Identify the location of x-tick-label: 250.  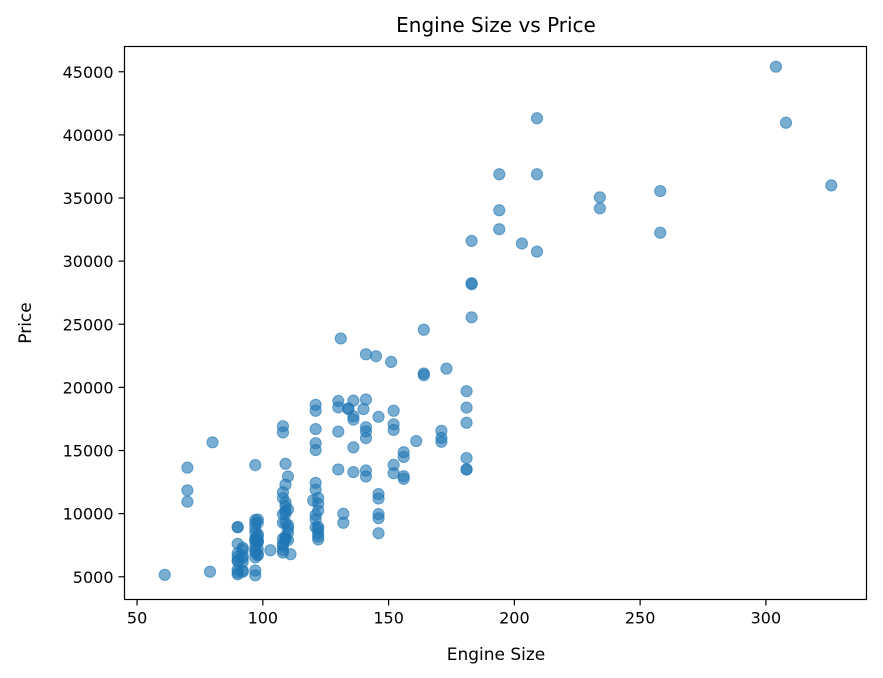
(640, 618).